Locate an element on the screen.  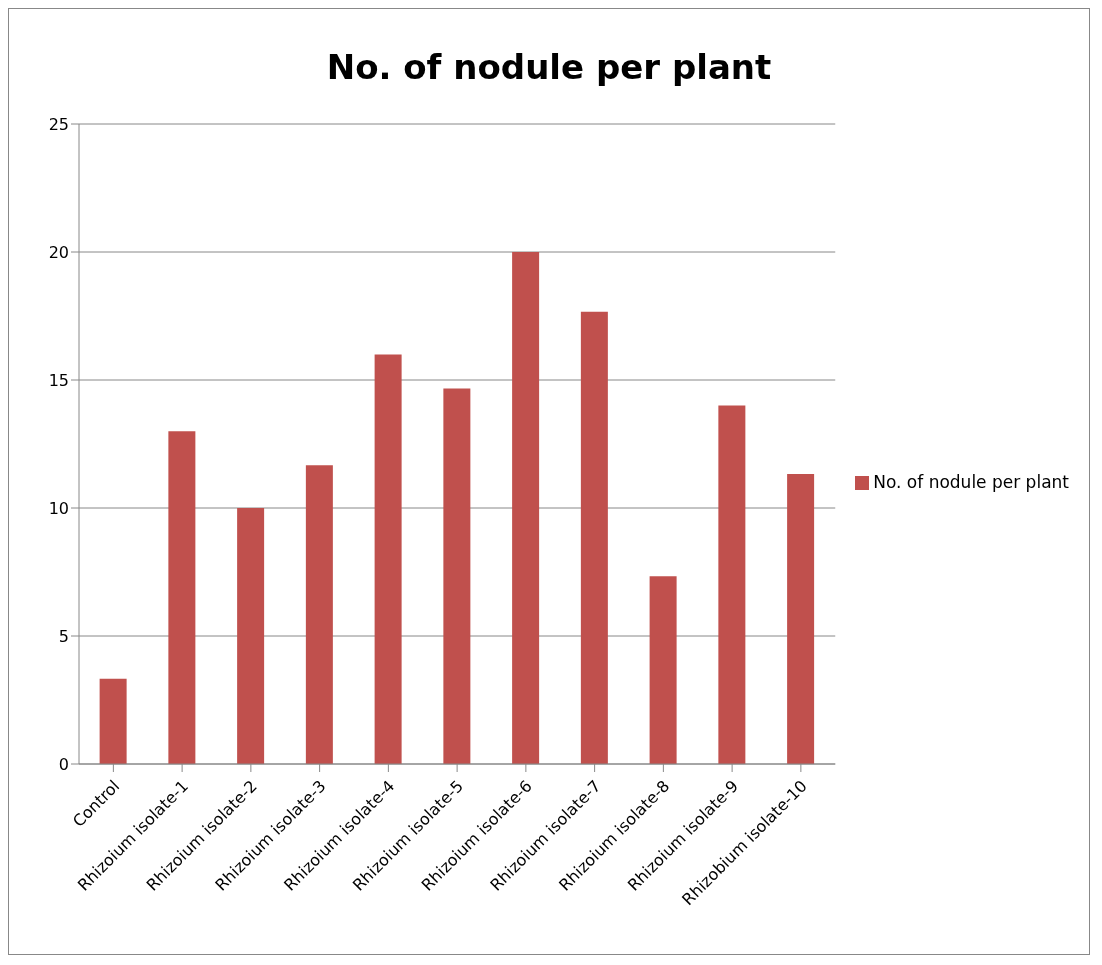
y-tick-label: 5 is located at coordinates (63, 636).